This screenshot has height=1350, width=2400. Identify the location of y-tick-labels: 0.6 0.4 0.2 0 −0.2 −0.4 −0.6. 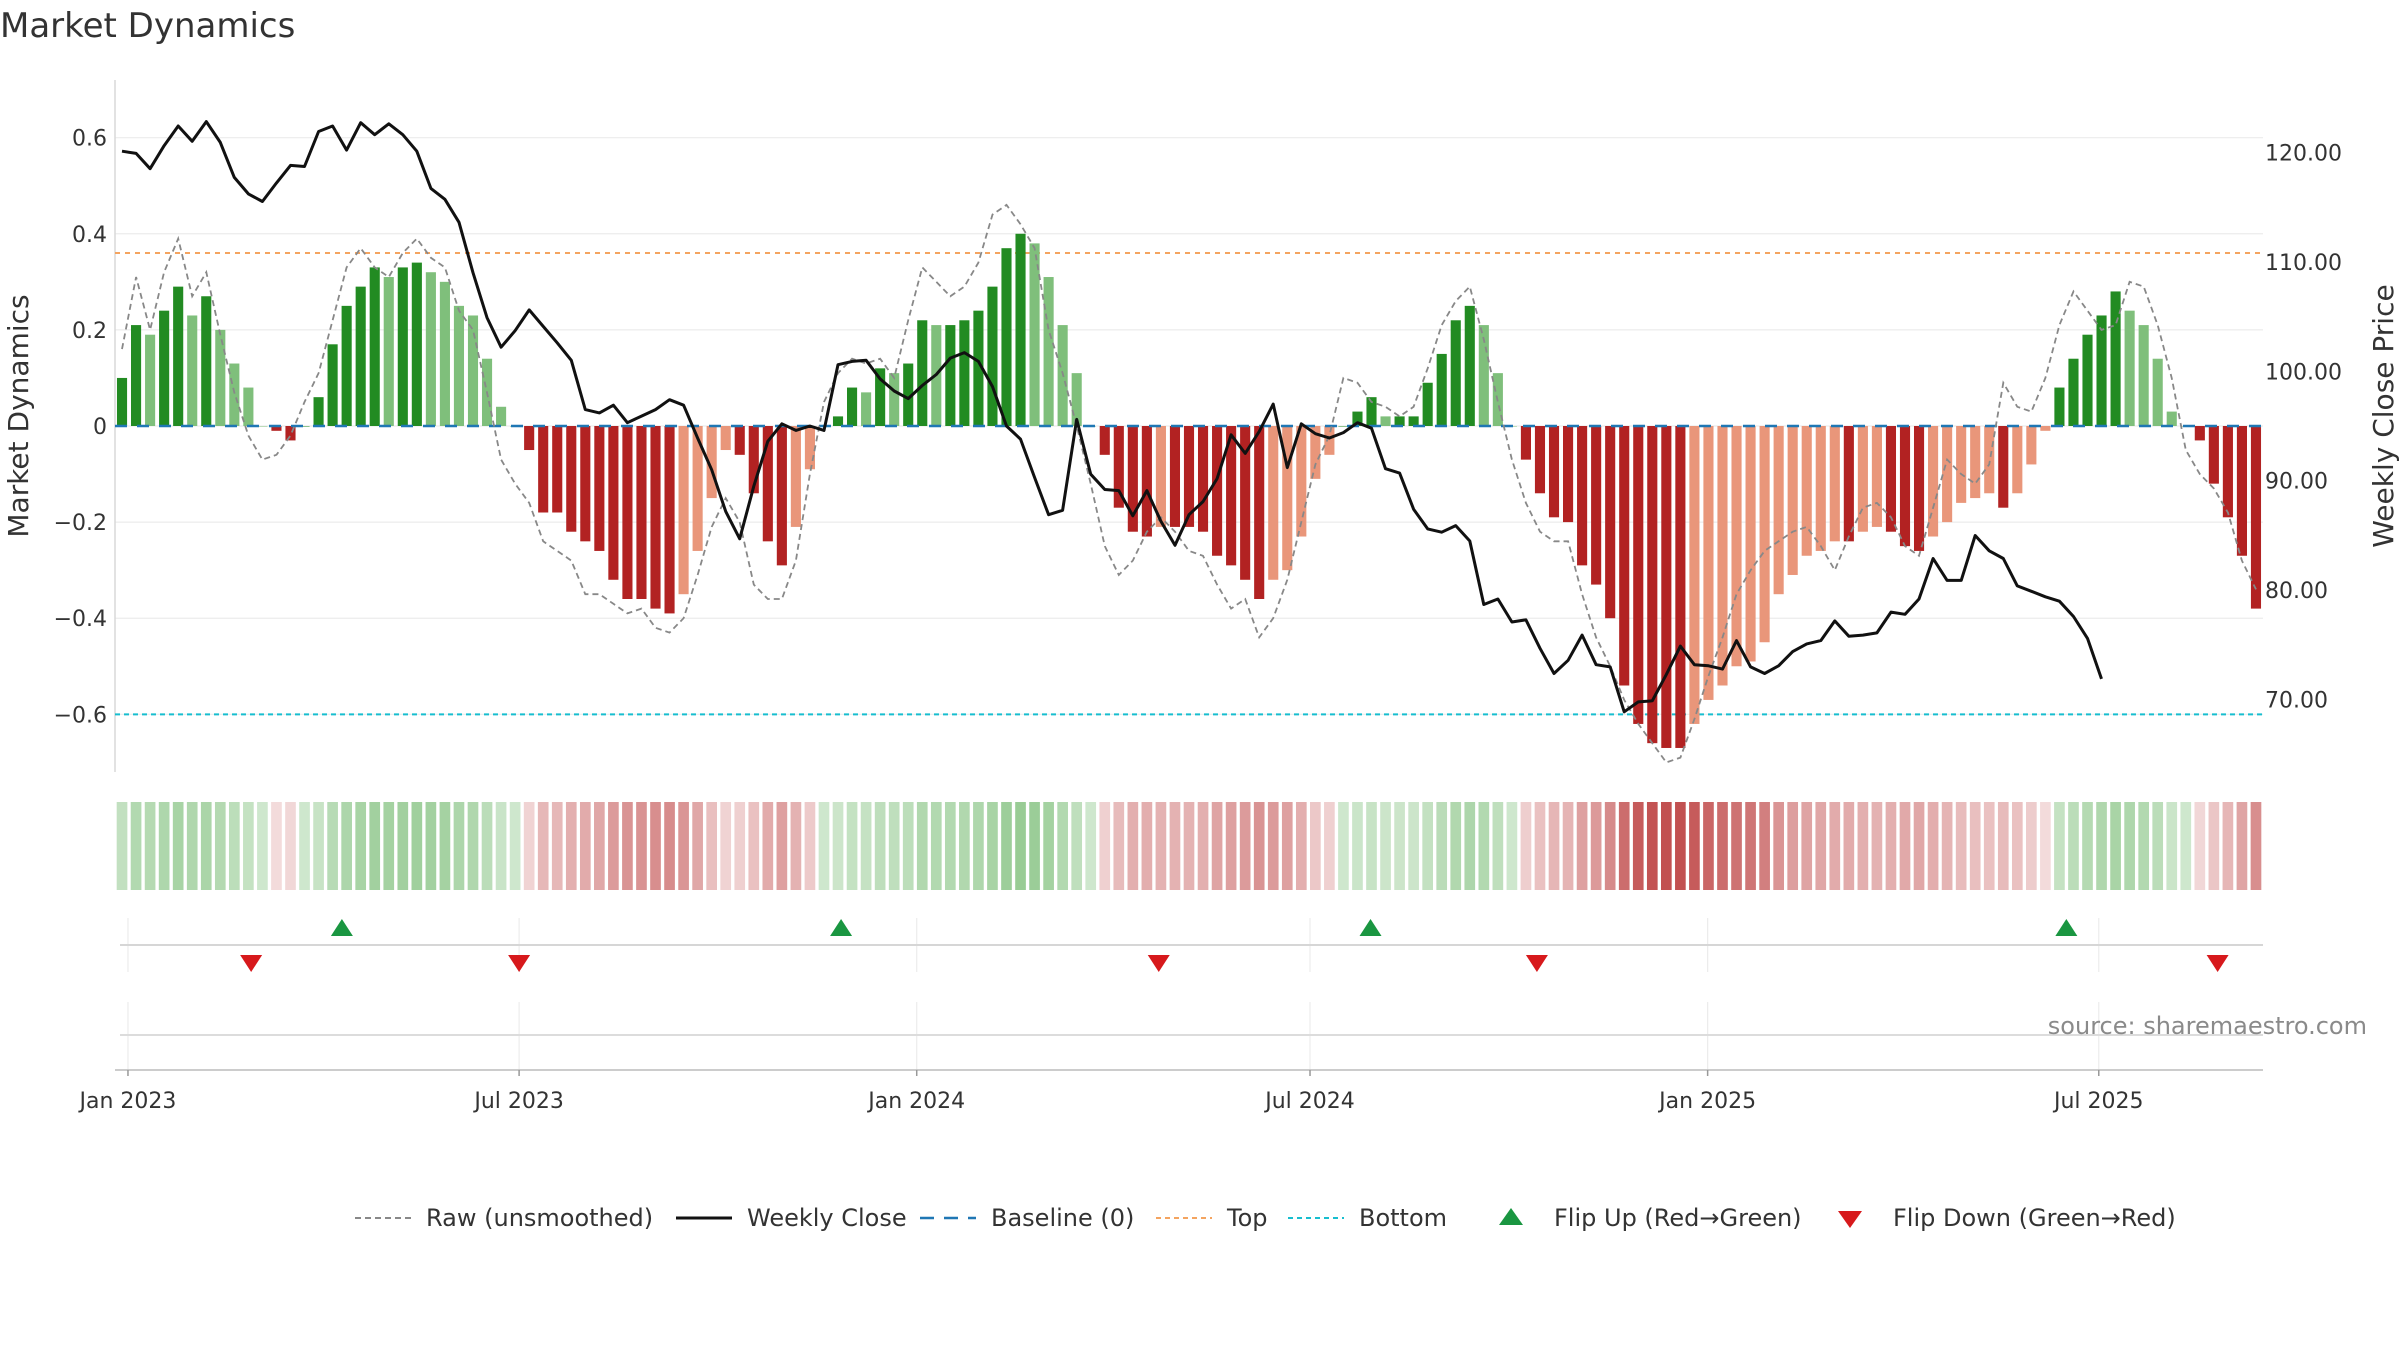
(80, 428).